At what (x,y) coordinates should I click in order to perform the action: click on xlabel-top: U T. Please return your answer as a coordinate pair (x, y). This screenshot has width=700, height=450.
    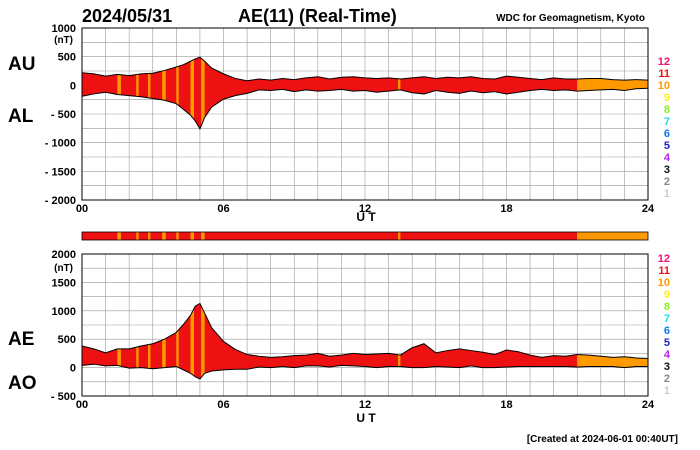
    Looking at the image, I should click on (366, 217).